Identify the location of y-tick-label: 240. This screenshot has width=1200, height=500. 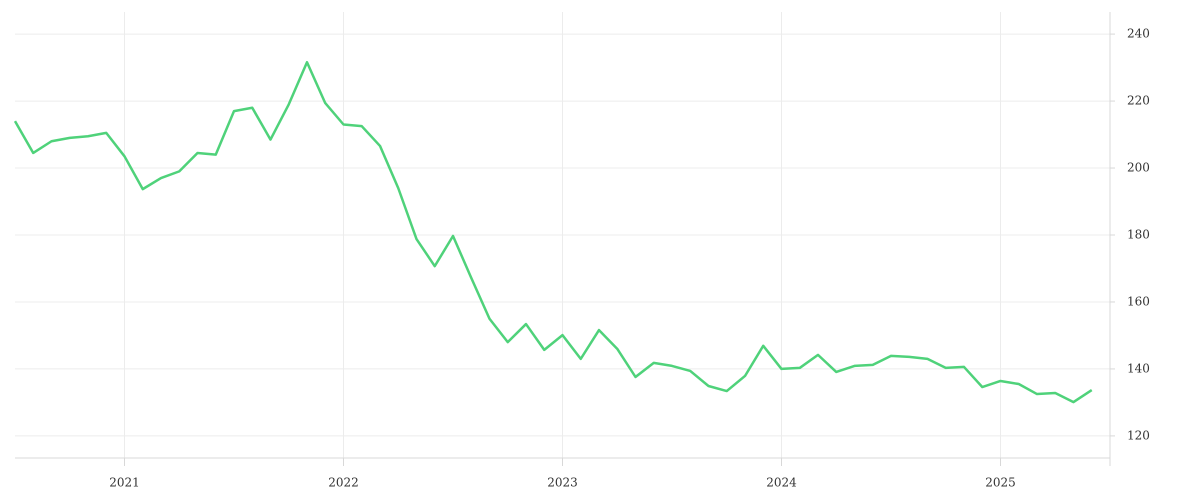
(1138, 34).